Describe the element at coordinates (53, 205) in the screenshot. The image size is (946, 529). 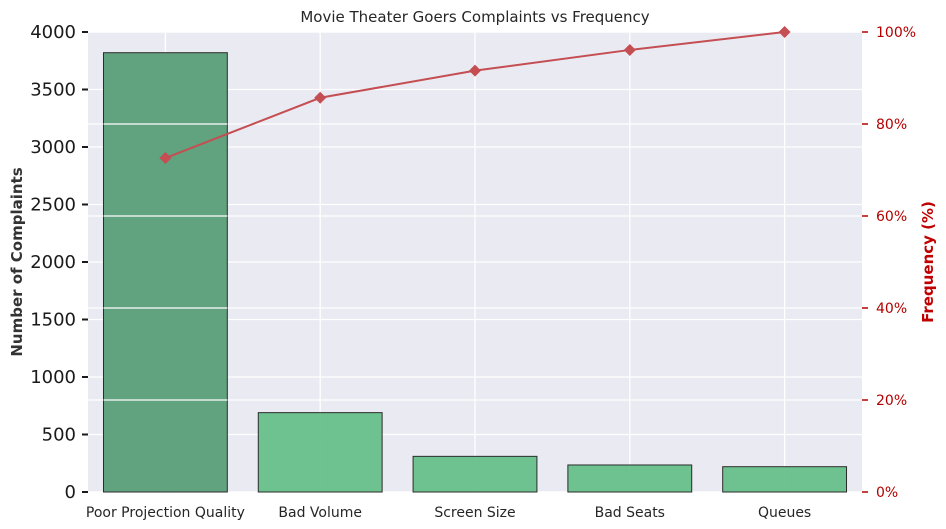
I see `left-tick-label: 2500` at that location.